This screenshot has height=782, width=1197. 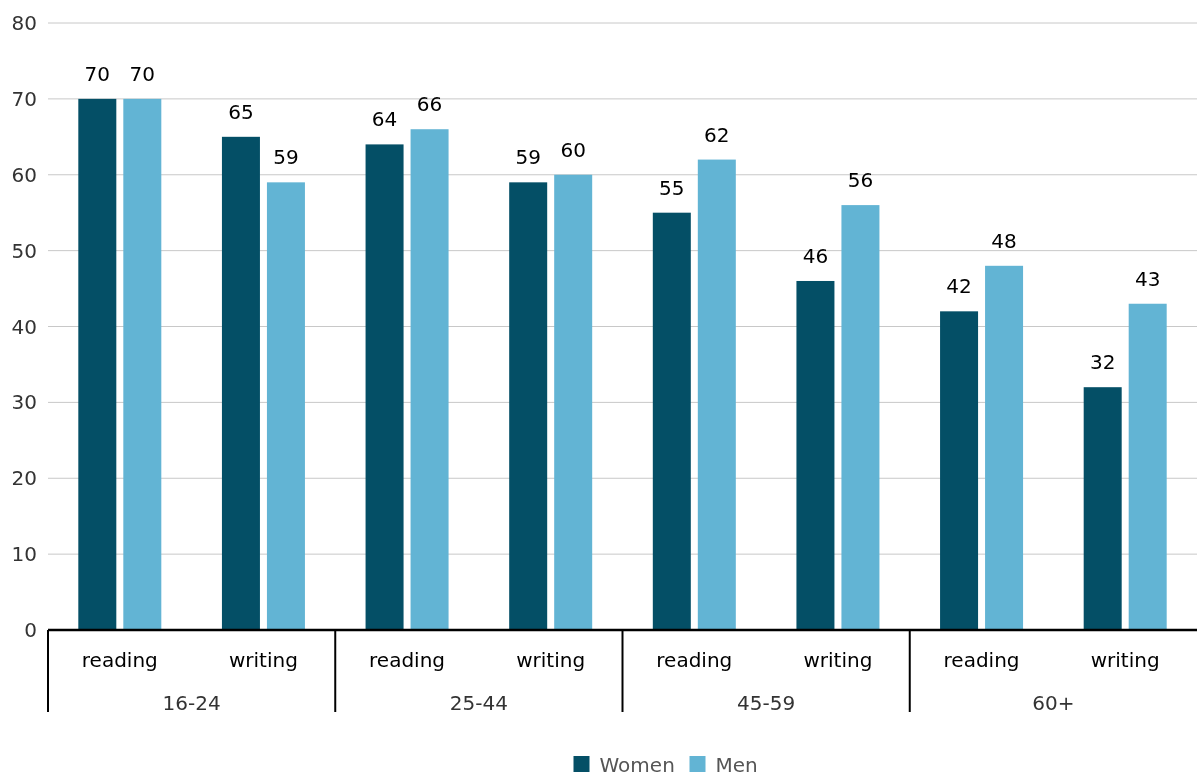 What do you see at coordinates (717, 134) in the screenshot?
I see `data-label: 62` at bounding box center [717, 134].